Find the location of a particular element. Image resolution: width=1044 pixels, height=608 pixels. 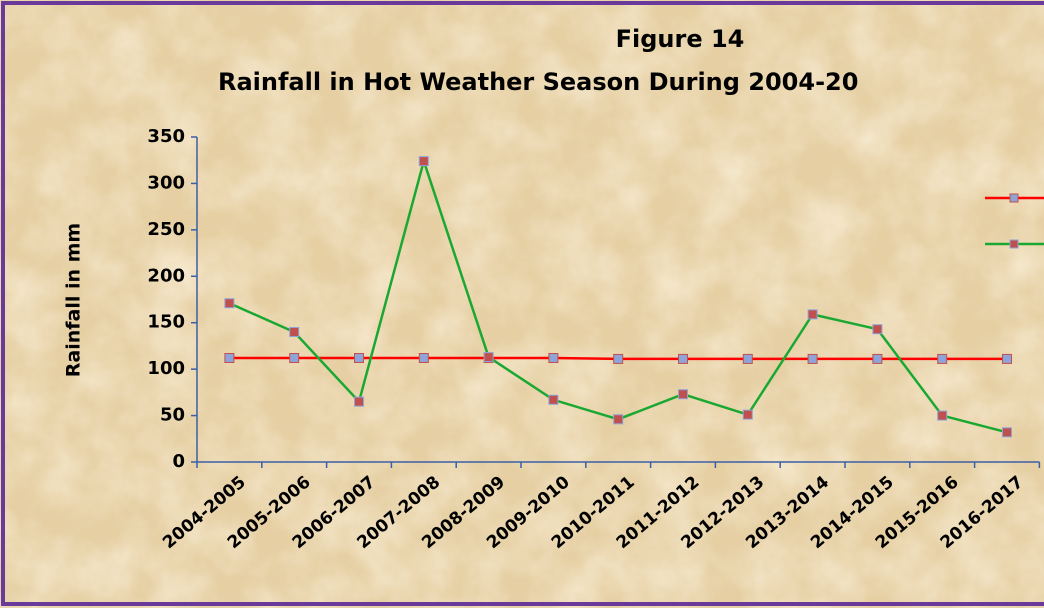

y-tick-label: 350 is located at coordinates (166, 136).